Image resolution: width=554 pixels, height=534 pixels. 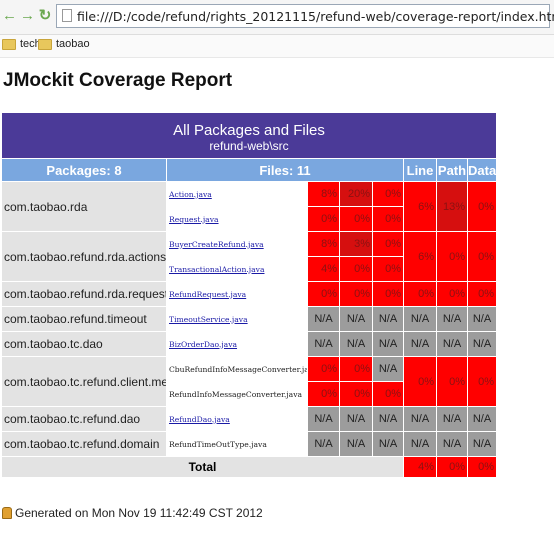 I want to click on table-row: TransactionalAction.java 4% 0% 0%, so click(x=249, y=269).